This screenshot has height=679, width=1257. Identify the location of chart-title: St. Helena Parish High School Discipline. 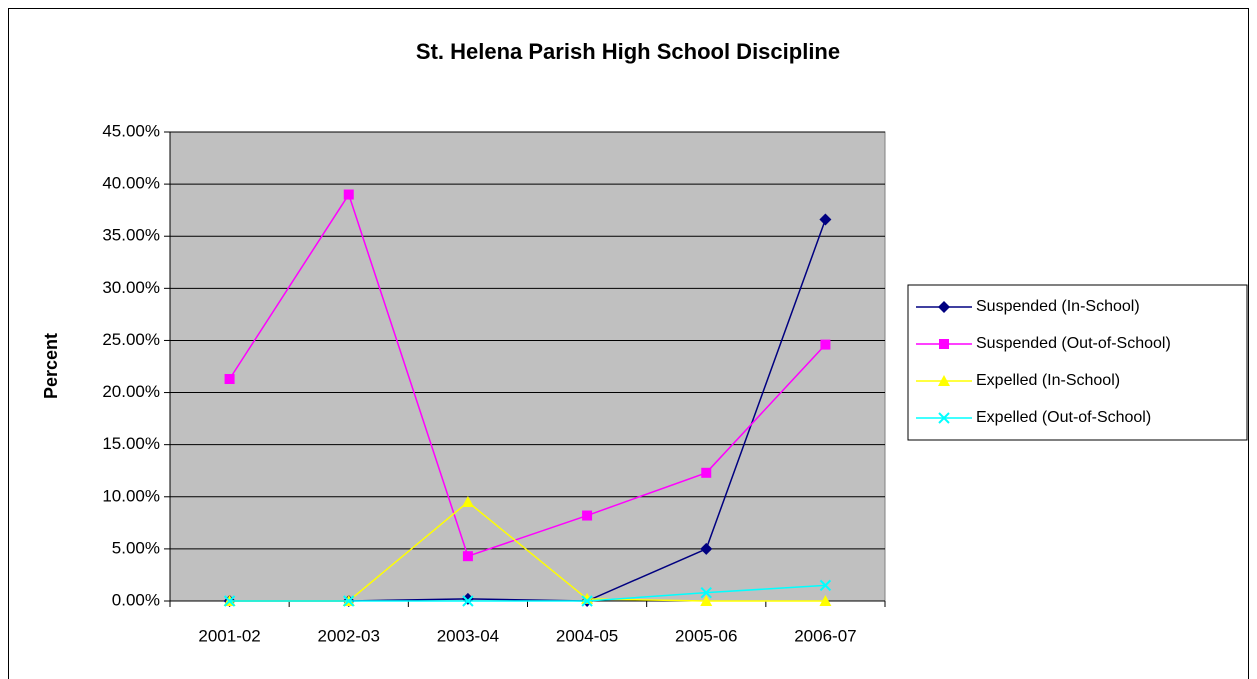
(628, 51).